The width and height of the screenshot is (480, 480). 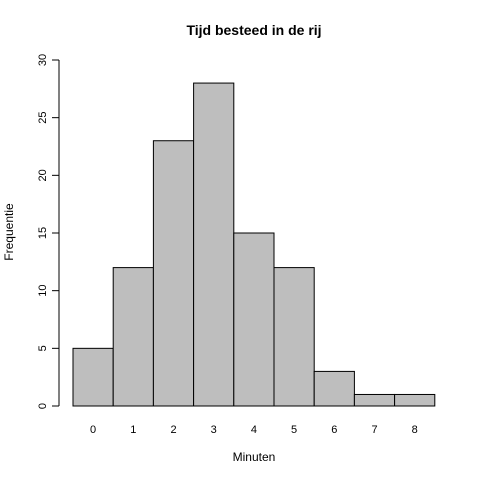 What do you see at coordinates (43, 291) in the screenshot?
I see `y-tick-label: 10` at bounding box center [43, 291].